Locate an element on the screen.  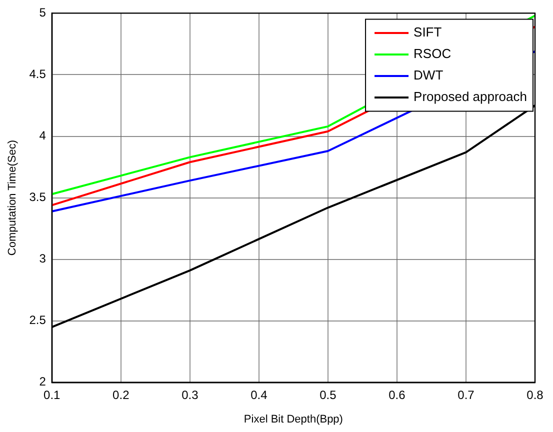
x-axis-title: Pixel Bit Depth(Bpp) is located at coordinates (293, 419).